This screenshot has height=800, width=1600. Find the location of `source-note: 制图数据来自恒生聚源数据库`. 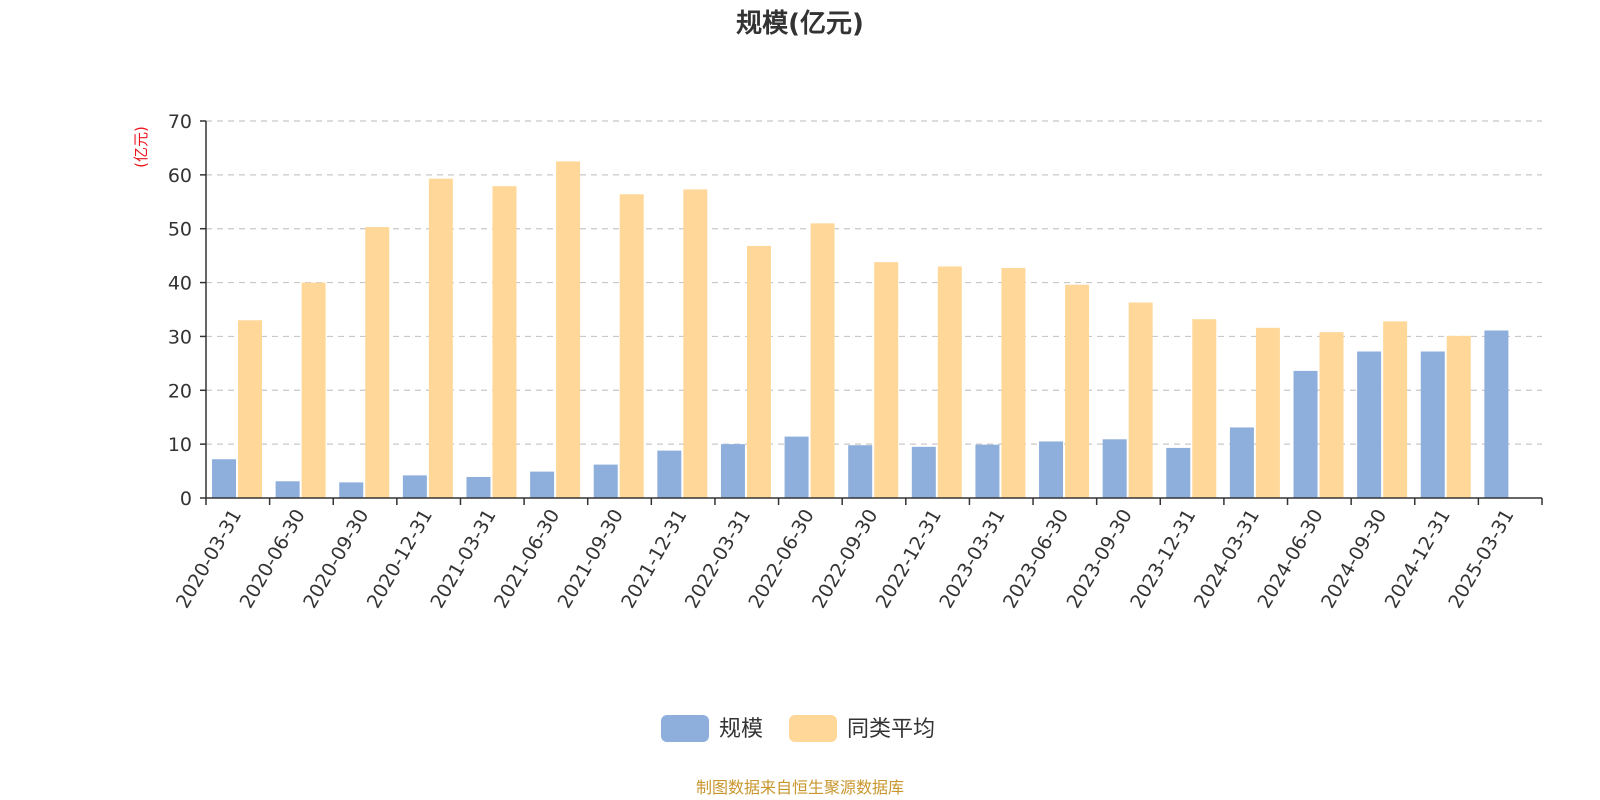

source-note: 制图数据来自恒生聚源数据库 is located at coordinates (800, 787).